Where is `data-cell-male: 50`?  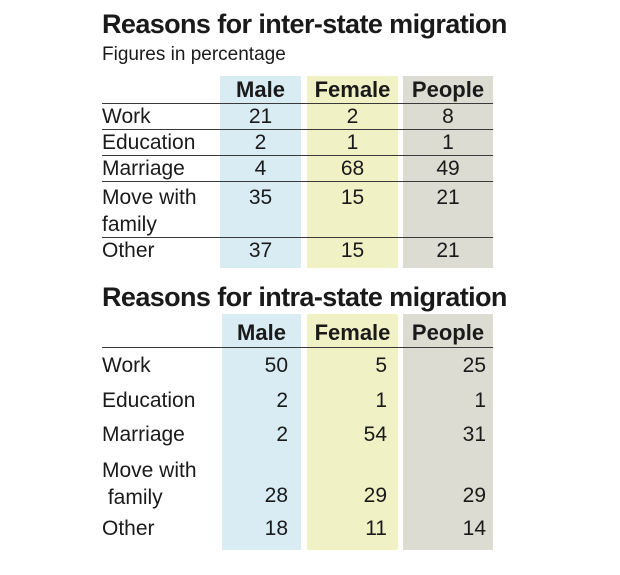 data-cell-male: 50 is located at coordinates (276, 365).